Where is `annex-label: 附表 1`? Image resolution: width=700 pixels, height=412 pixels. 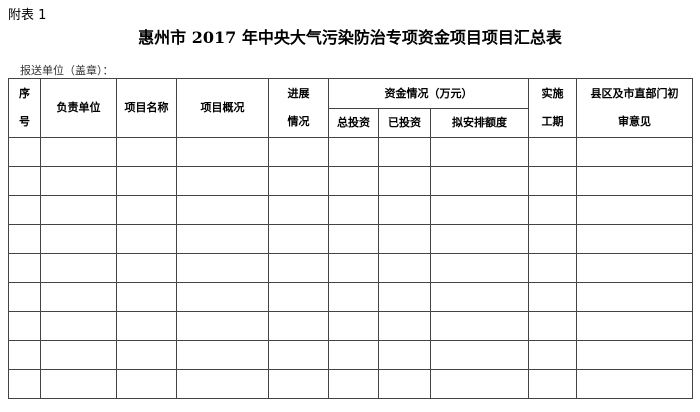 annex-label: 附表 1 is located at coordinates (27, 15).